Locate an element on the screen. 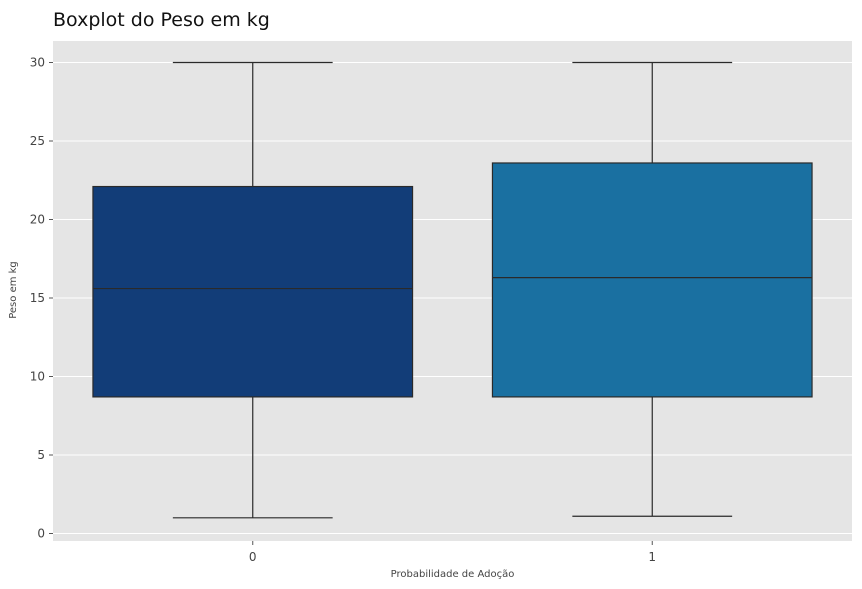 The height and width of the screenshot is (589, 862). x-tick-label: 0 is located at coordinates (253, 557).